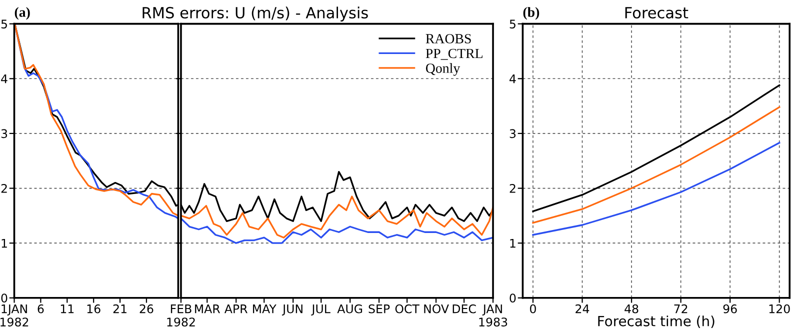 The image size is (792, 331). What do you see at coordinates (533, 309) in the screenshot?
I see `x-tick-label: 0` at bounding box center [533, 309].